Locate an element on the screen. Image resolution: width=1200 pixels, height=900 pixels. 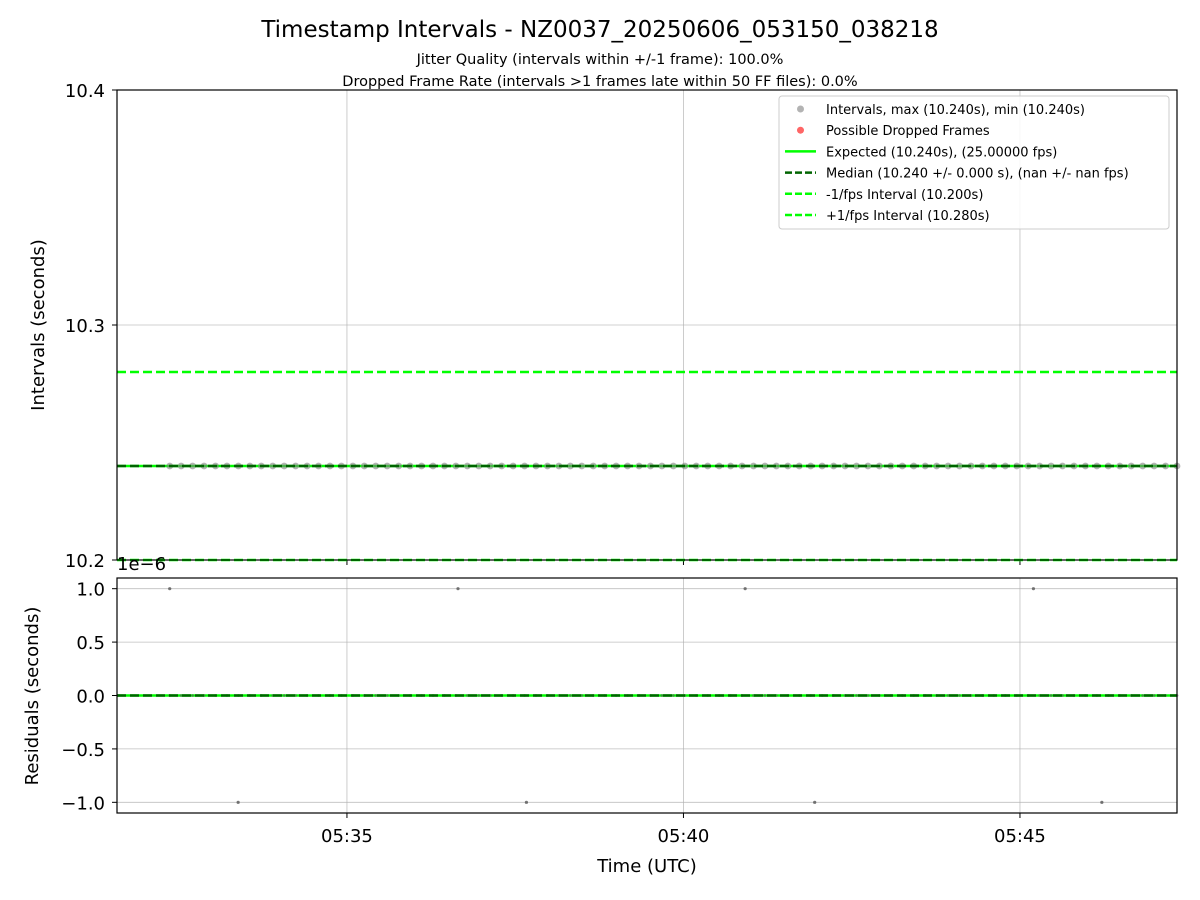
legend-marker-intervals is located at coordinates (800, 109).